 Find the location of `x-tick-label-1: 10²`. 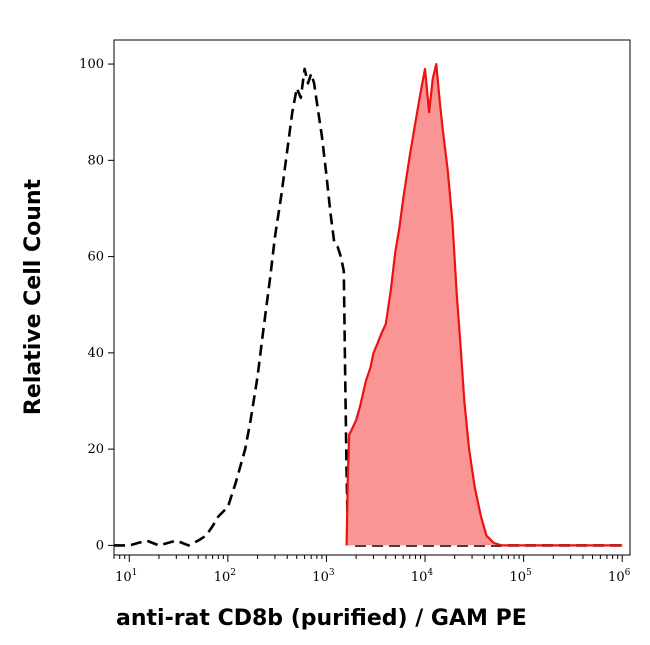

x-tick-label-1: 10² is located at coordinates (225, 576).